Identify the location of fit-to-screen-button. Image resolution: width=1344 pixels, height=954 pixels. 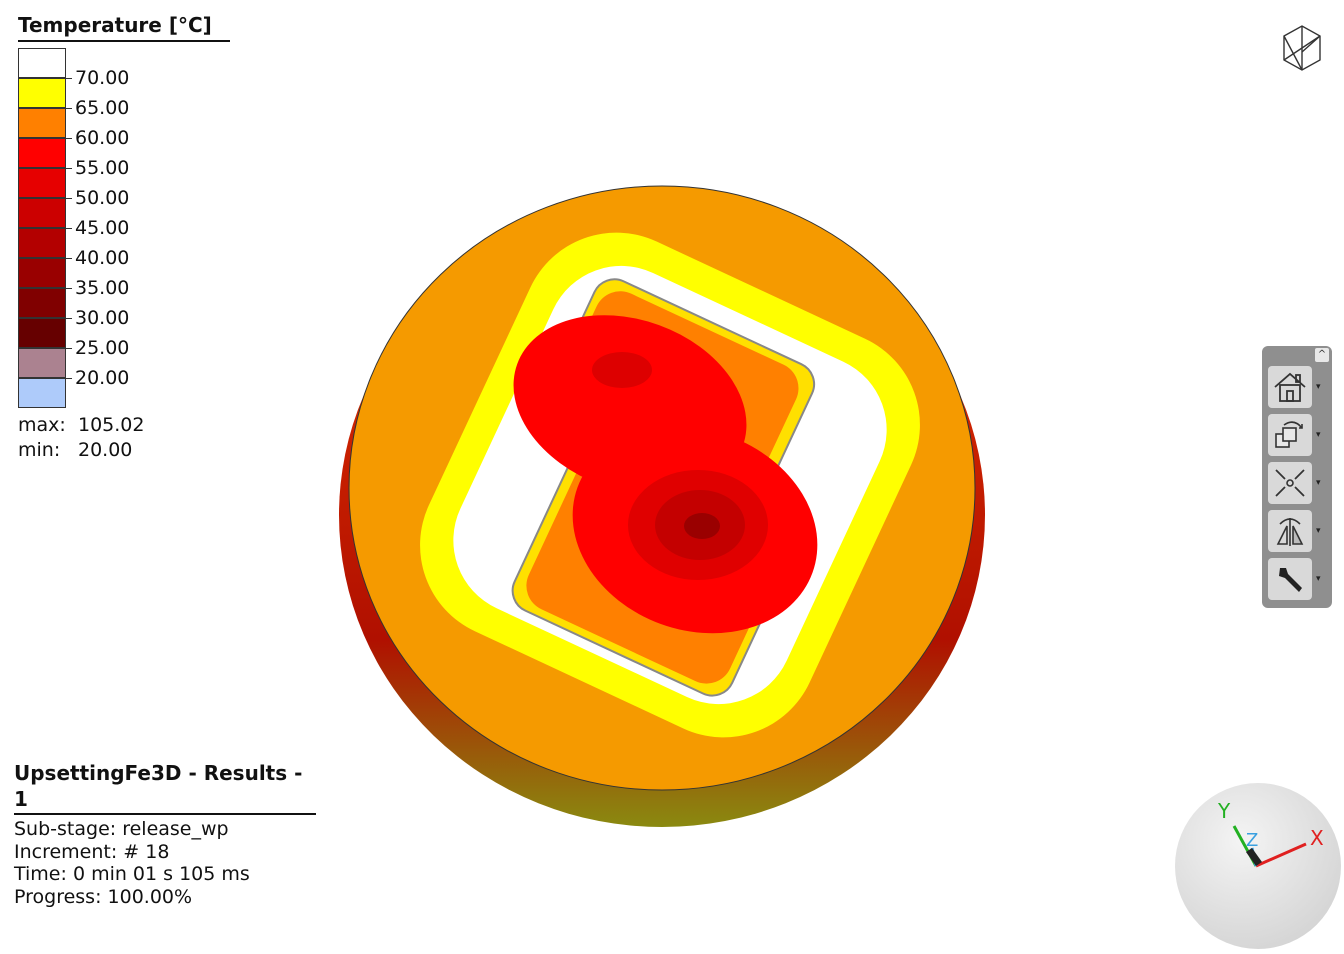
(1290, 483).